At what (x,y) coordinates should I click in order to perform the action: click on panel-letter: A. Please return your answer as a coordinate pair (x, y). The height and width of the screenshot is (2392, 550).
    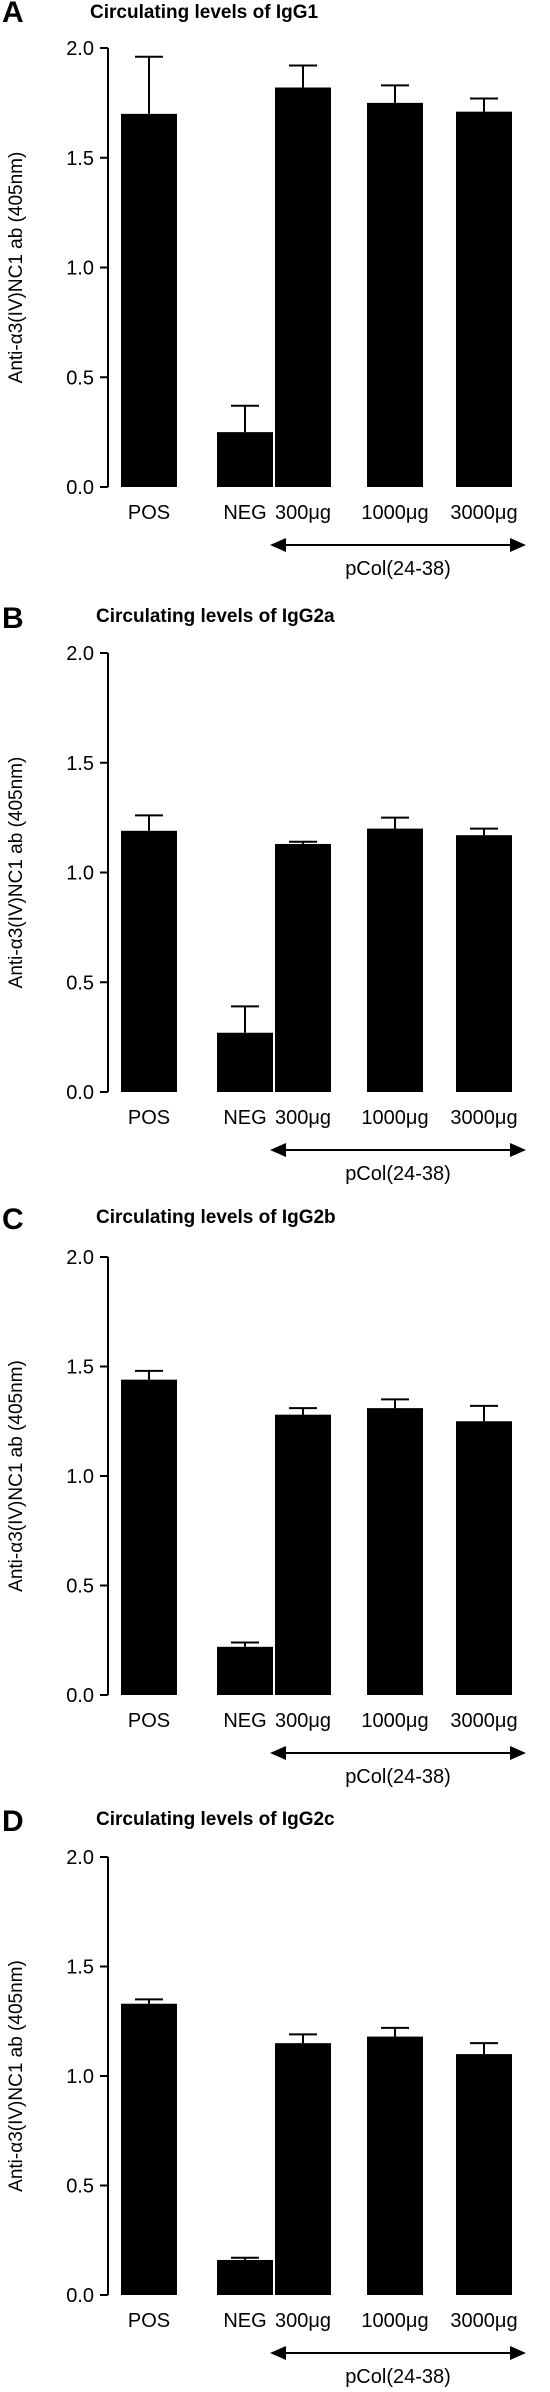
    Looking at the image, I should click on (13, 14).